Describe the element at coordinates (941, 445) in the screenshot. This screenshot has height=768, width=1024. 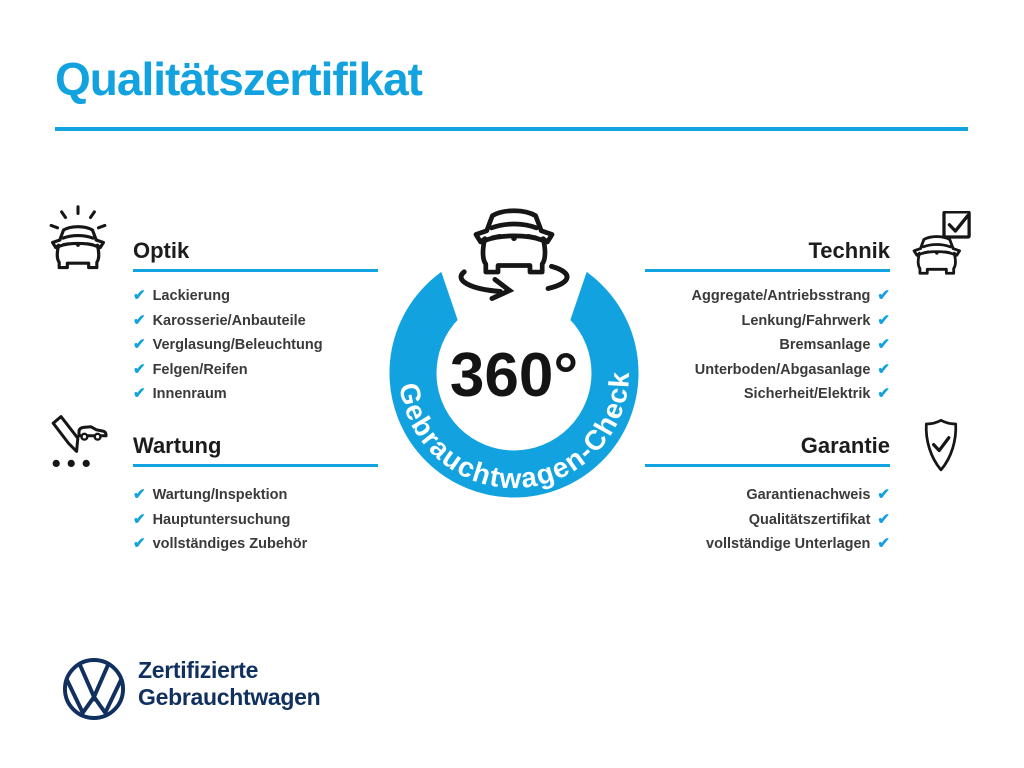
I see `shield-check-icon` at that location.